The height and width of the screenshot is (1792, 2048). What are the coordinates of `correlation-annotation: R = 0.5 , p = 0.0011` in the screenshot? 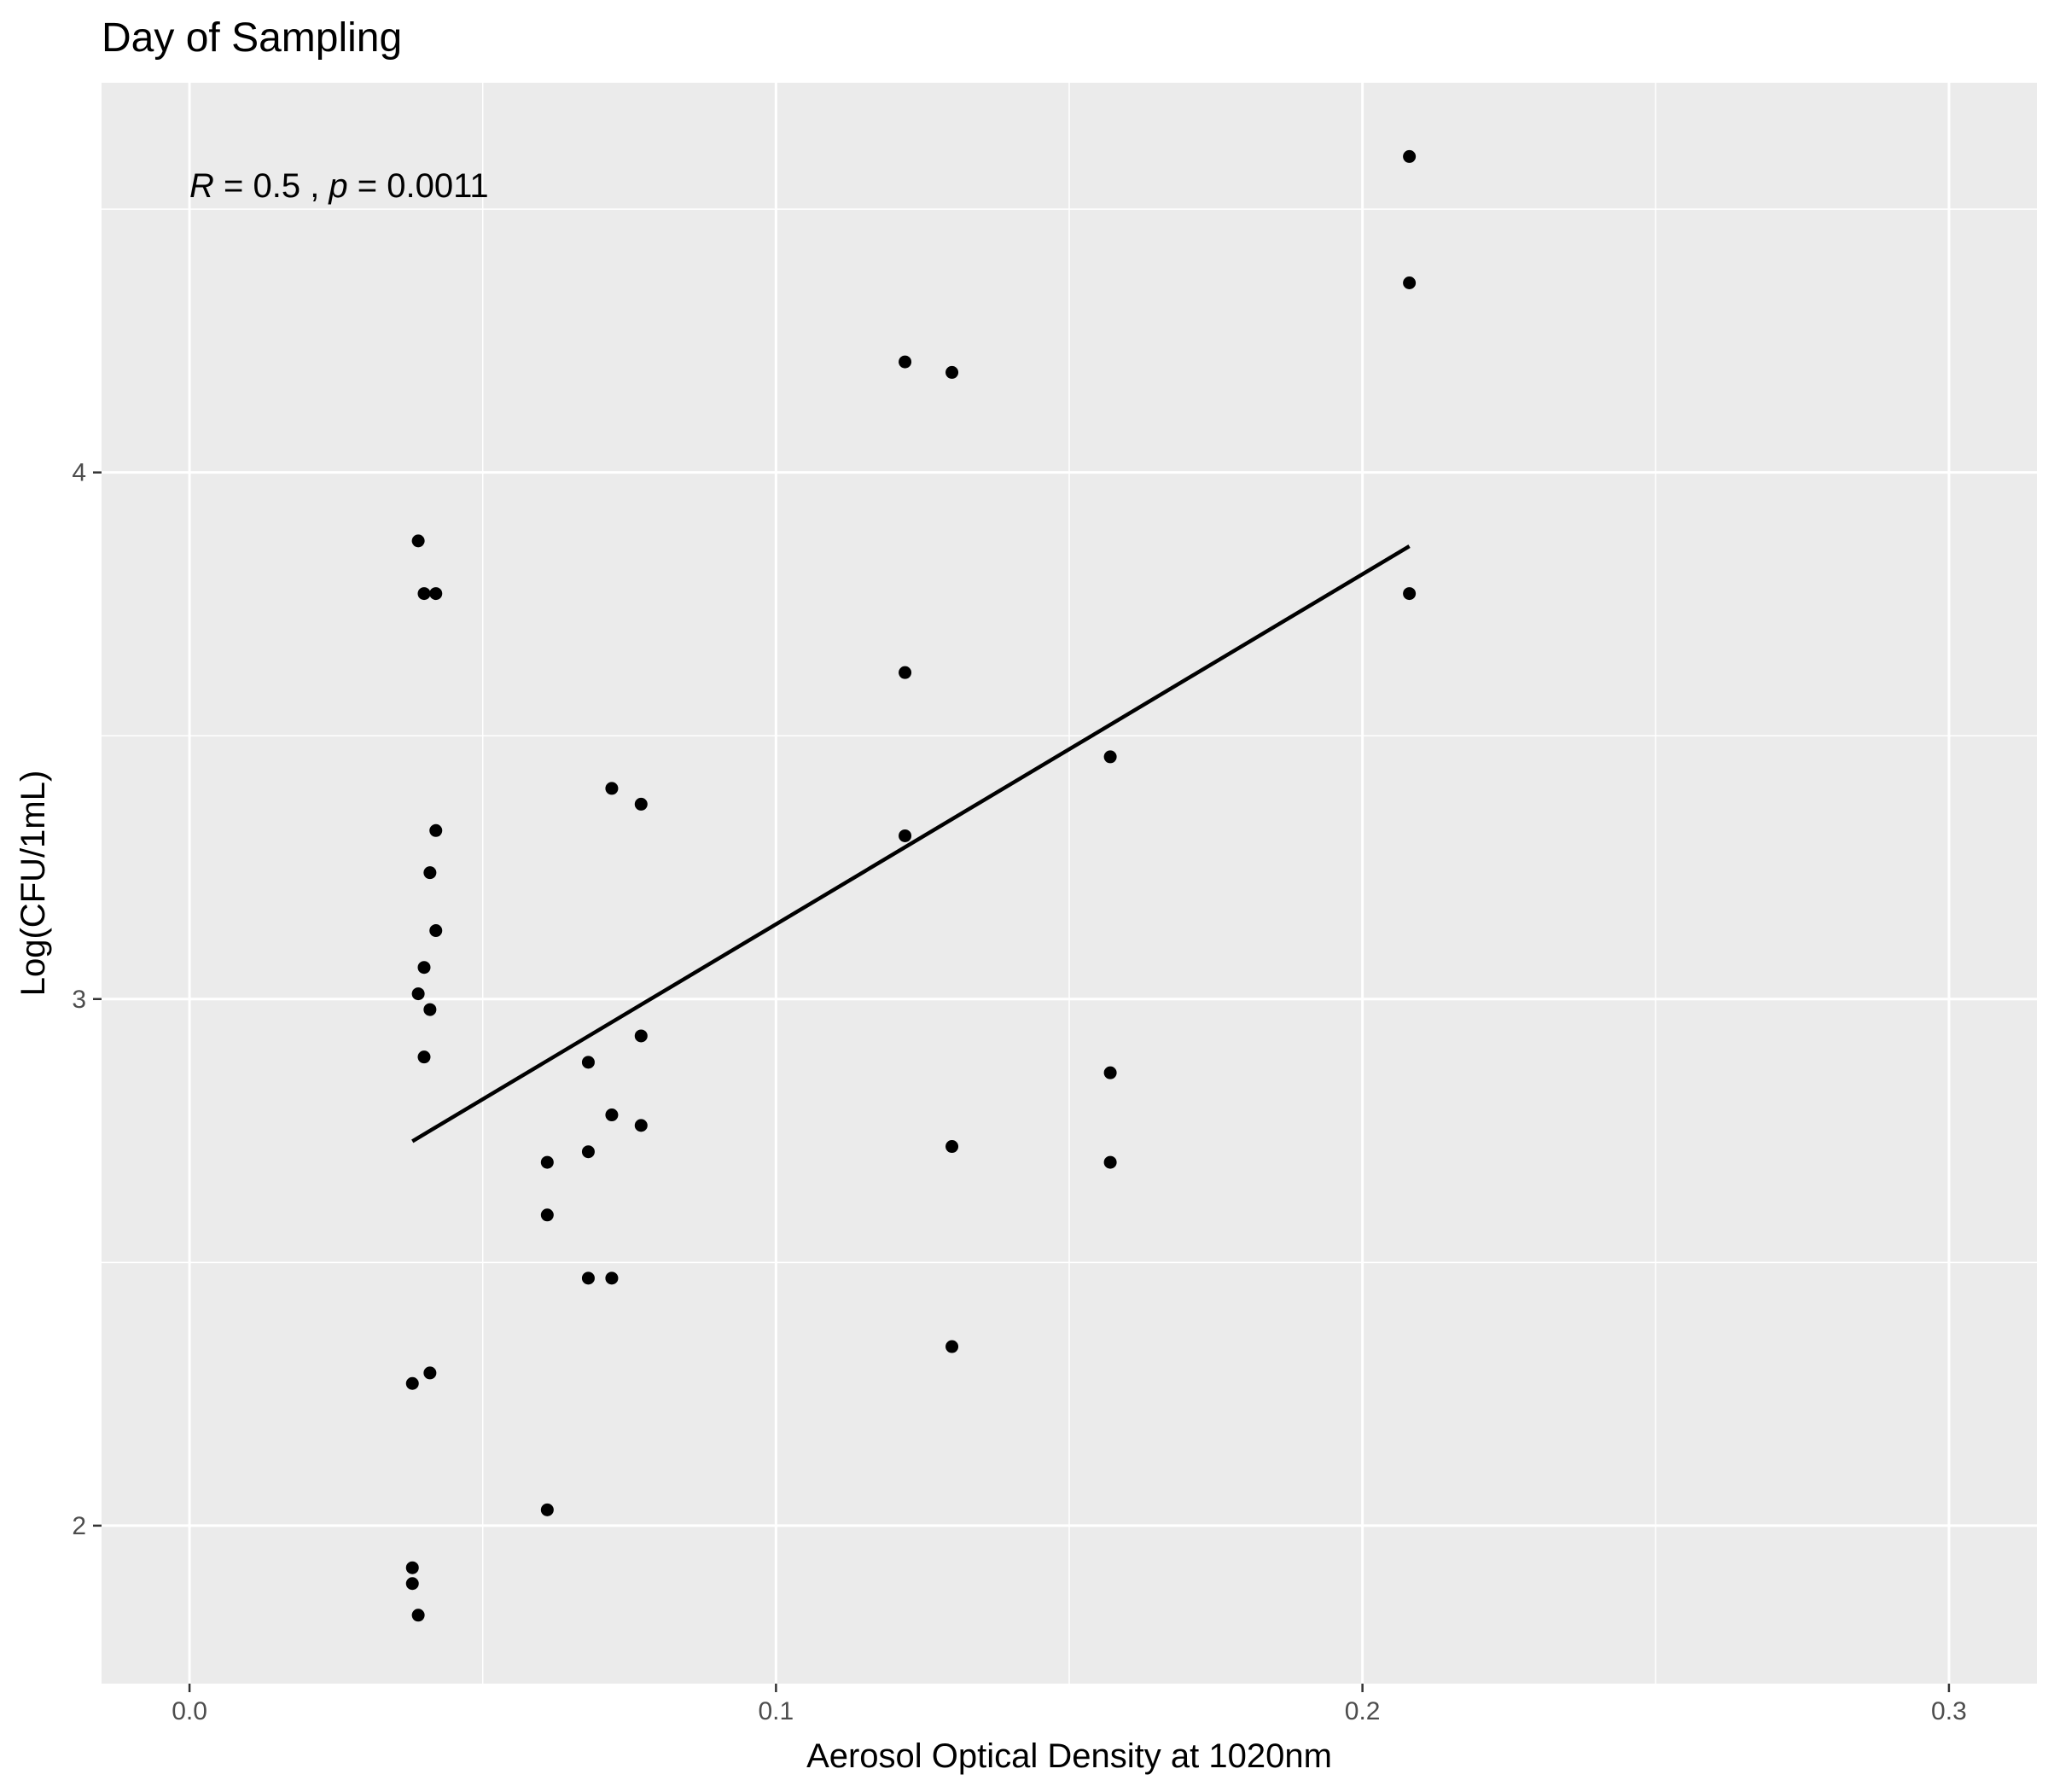 It's located at (339, 186).